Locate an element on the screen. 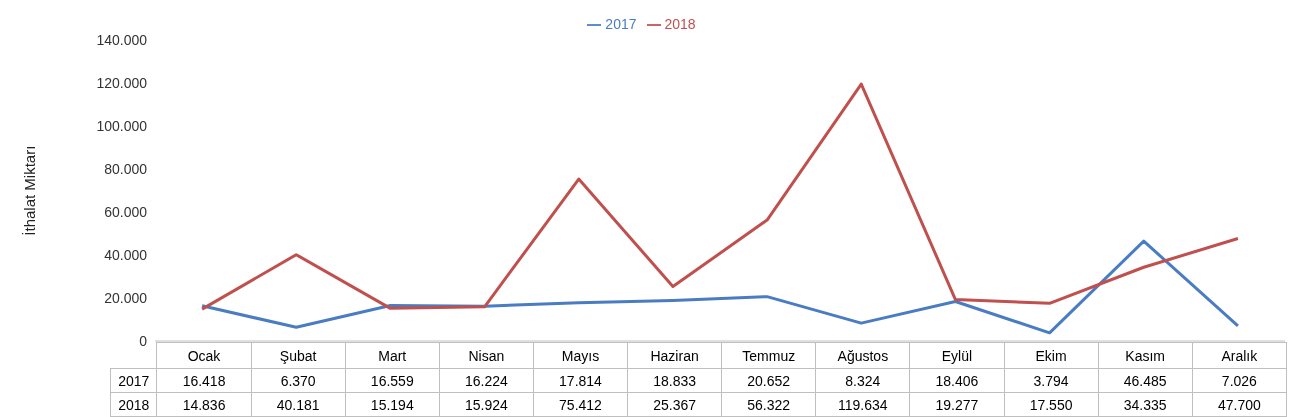 This screenshot has height=417, width=1295. x-tick-label: Kasım is located at coordinates (1145, 355).